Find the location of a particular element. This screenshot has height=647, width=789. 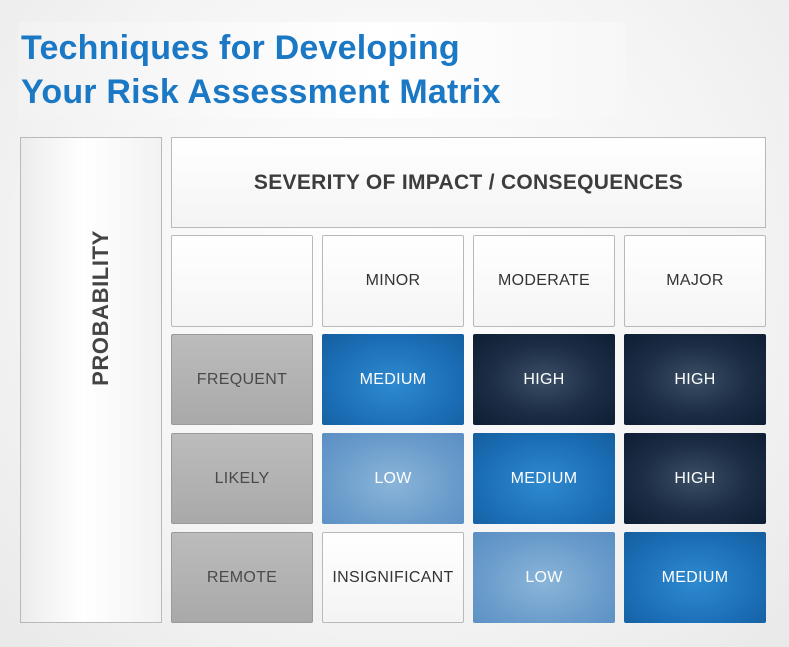

column-header-major: MAJOR is located at coordinates (695, 281).